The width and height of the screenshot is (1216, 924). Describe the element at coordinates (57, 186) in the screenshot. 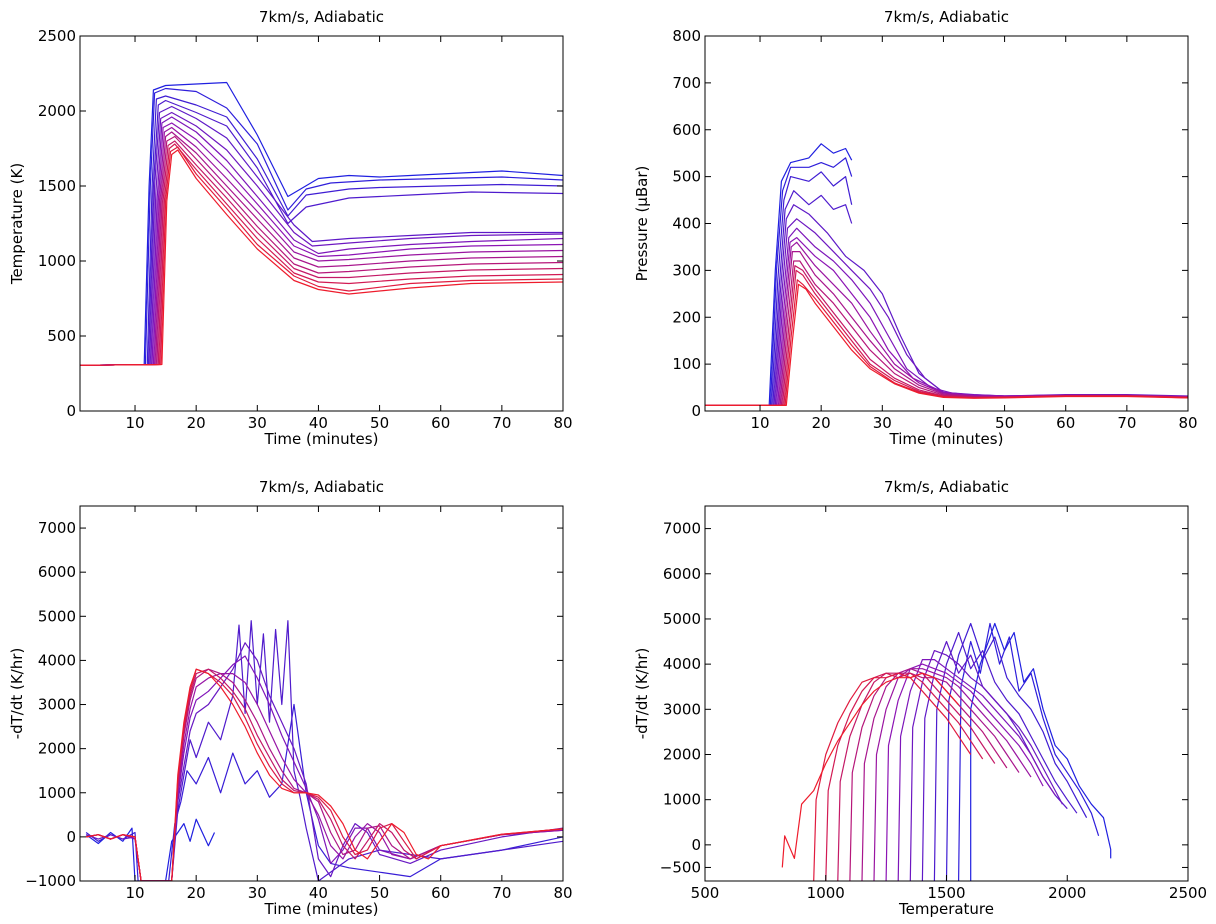

I see `y-tick-label: 1500` at that location.